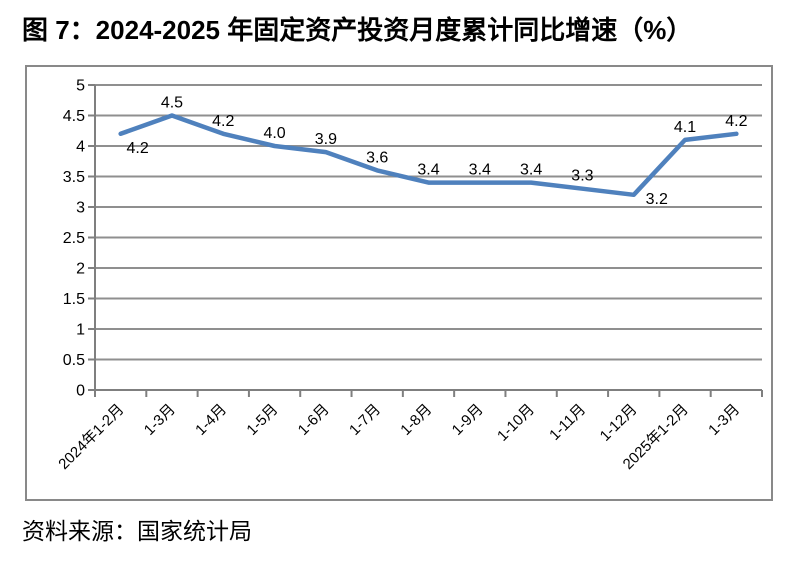  I want to click on x-tick-label: 1-11月, so click(567, 422).